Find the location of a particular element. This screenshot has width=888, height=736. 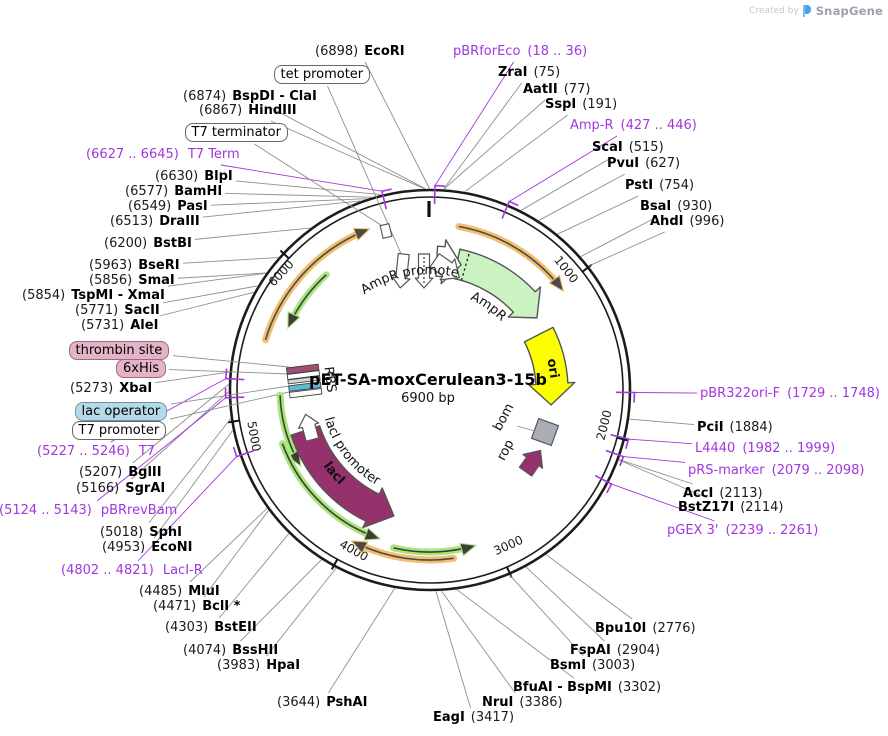

feature-thrombin-site is located at coordinates (302, 369).